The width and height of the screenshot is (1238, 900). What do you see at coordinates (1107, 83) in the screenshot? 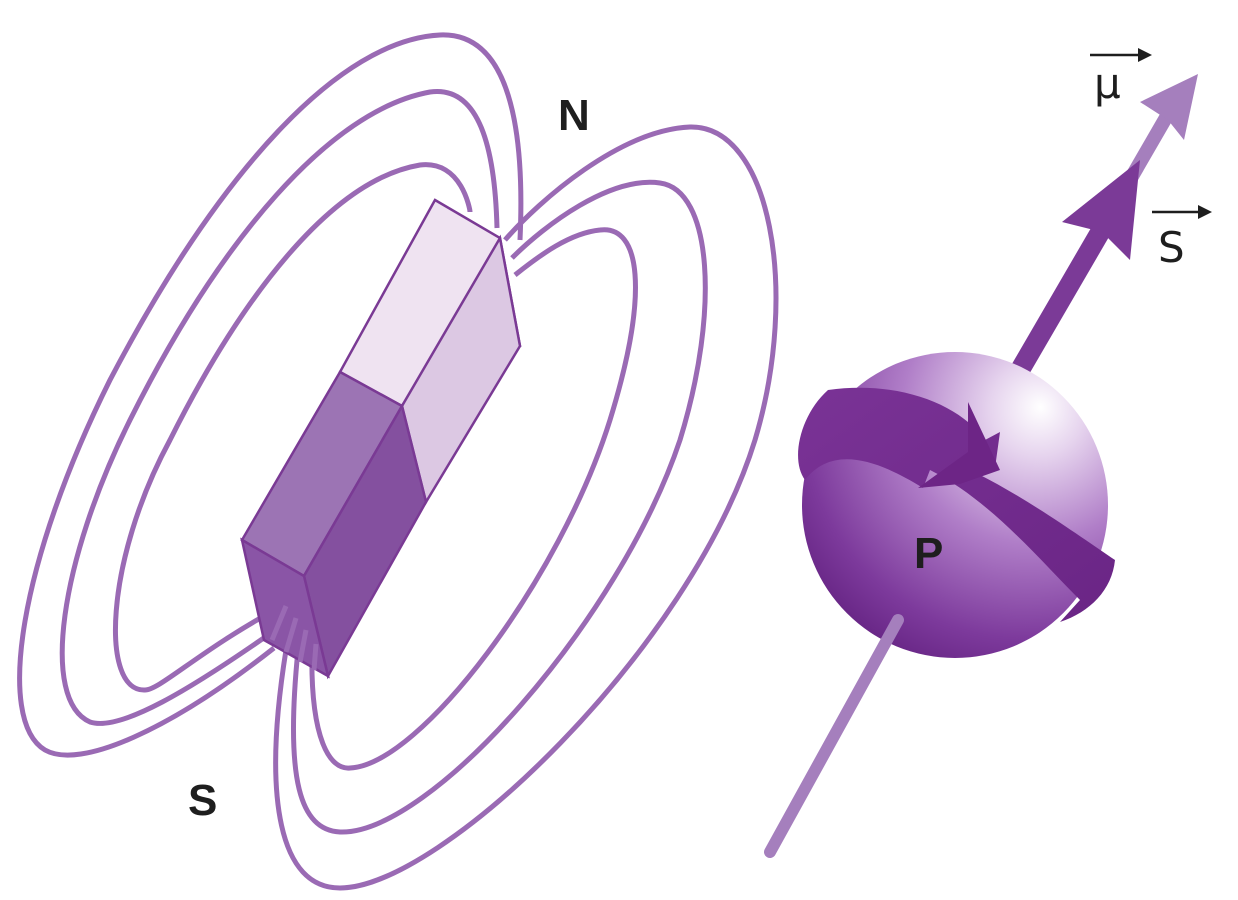
I see `magnetic-moment-label: μ` at bounding box center [1107, 83].